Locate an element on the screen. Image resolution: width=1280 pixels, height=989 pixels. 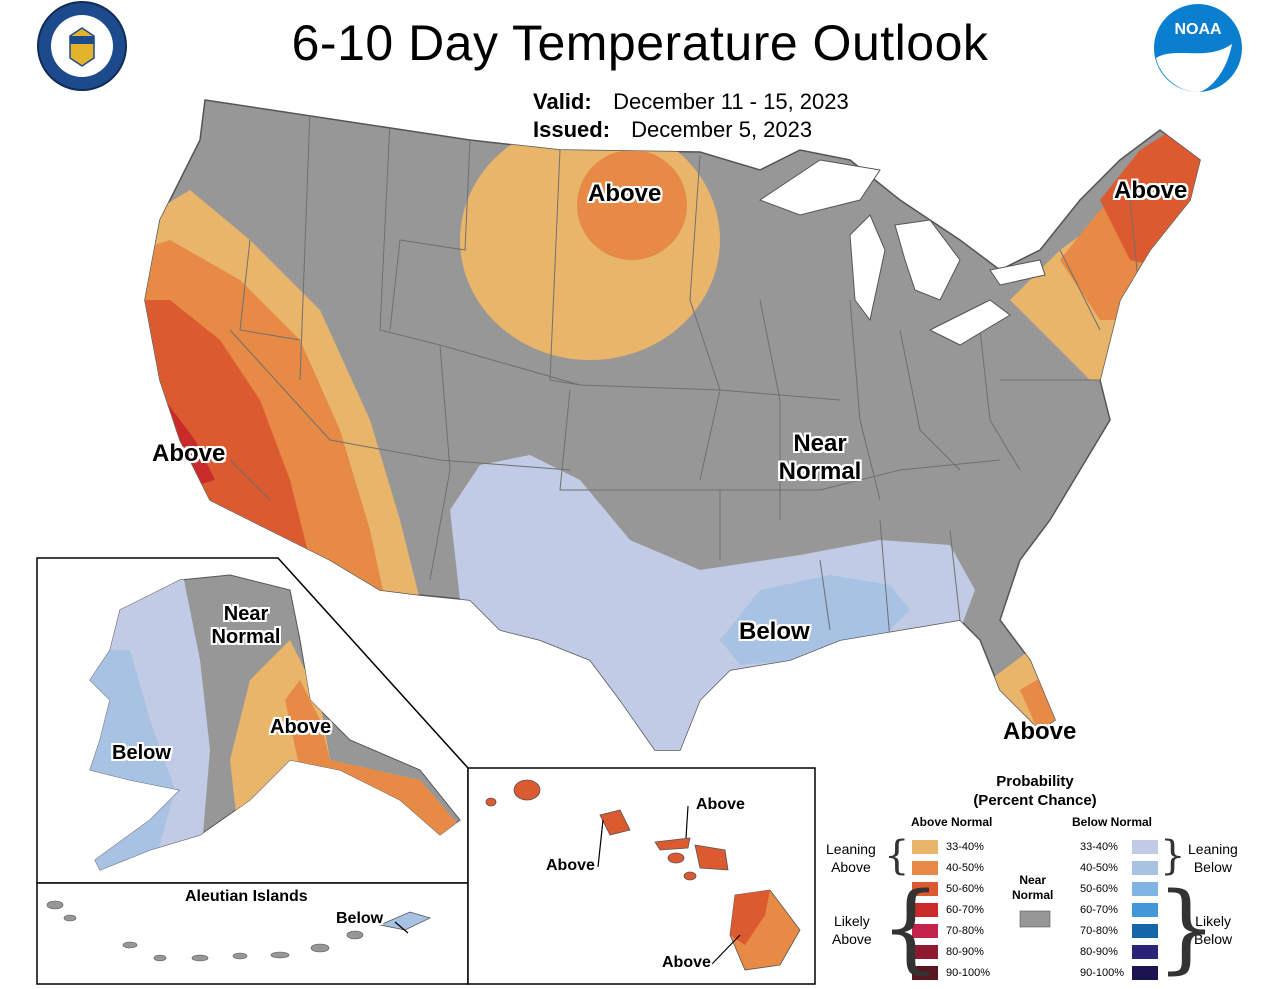
label-aleutian-below: Below is located at coordinates (360, 918).